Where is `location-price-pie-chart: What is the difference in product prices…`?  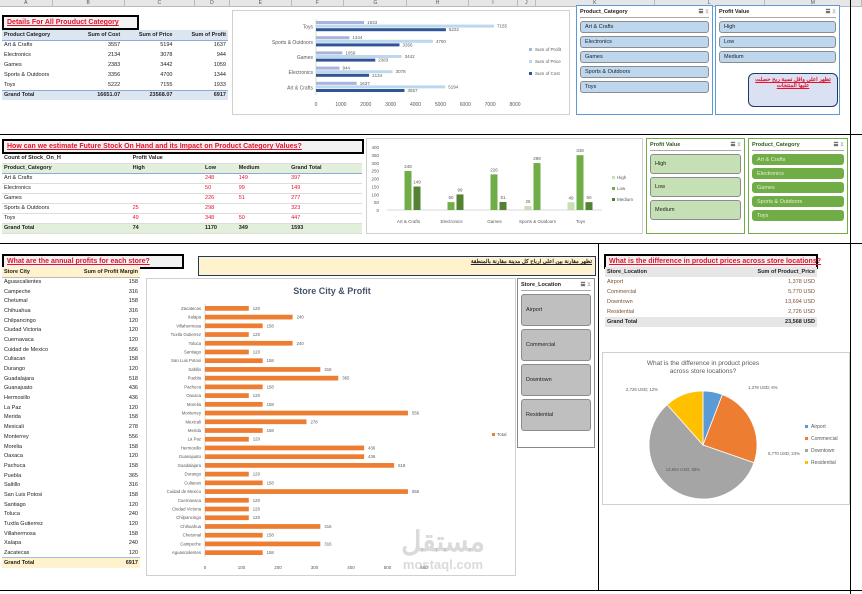 location-price-pie-chart: What is the difference in product prices… is located at coordinates (726, 428).